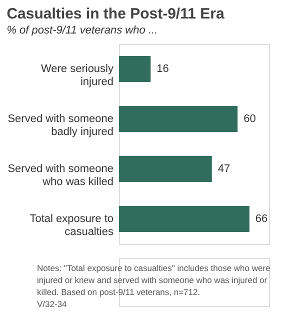 The height and width of the screenshot is (329, 290). What do you see at coordinates (77, 75) in the screenshot?
I see `y-tick-label: Were seriously injured` at bounding box center [77, 75].